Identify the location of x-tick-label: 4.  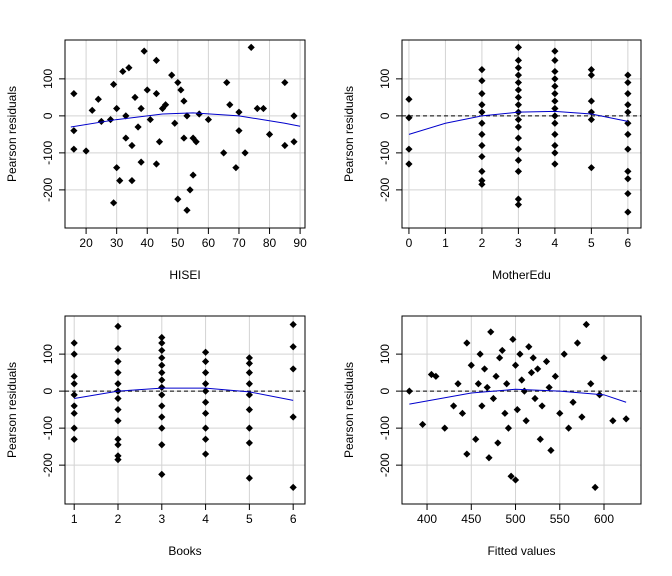
(205, 519).